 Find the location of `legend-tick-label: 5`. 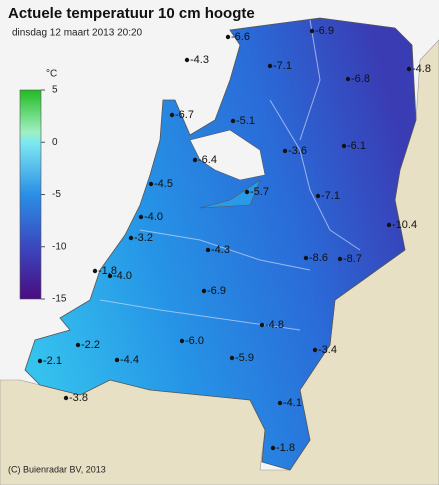

legend-tick-label: 5 is located at coordinates (55, 90).